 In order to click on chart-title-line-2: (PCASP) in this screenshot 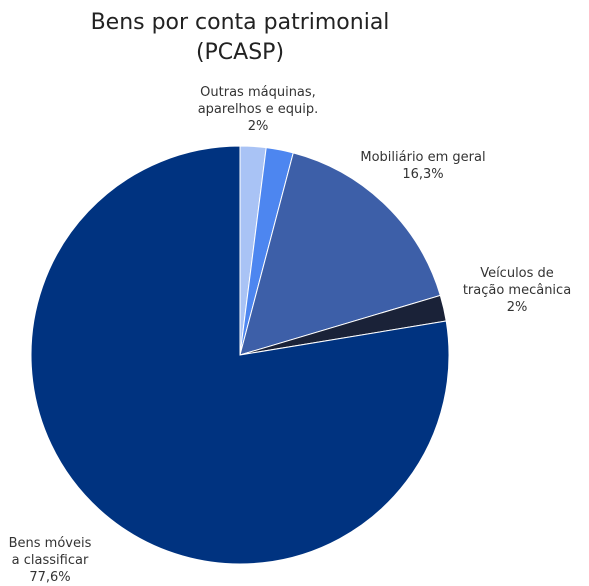, I will do `click(240, 52)`.